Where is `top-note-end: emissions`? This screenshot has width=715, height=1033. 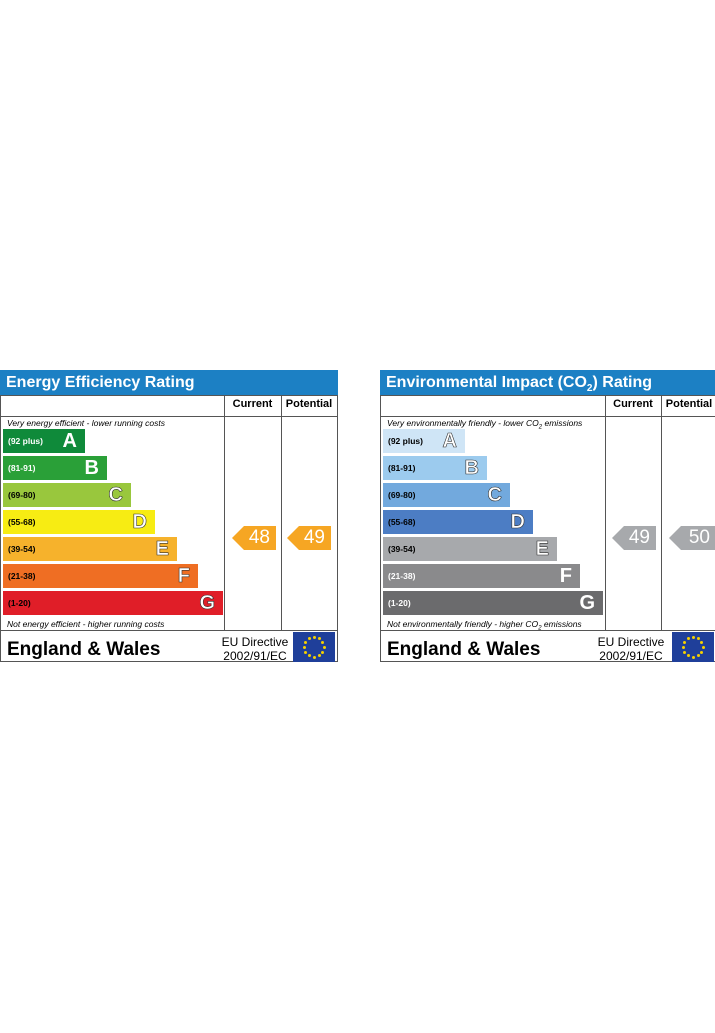
top-note-end: emissions is located at coordinates (562, 423).